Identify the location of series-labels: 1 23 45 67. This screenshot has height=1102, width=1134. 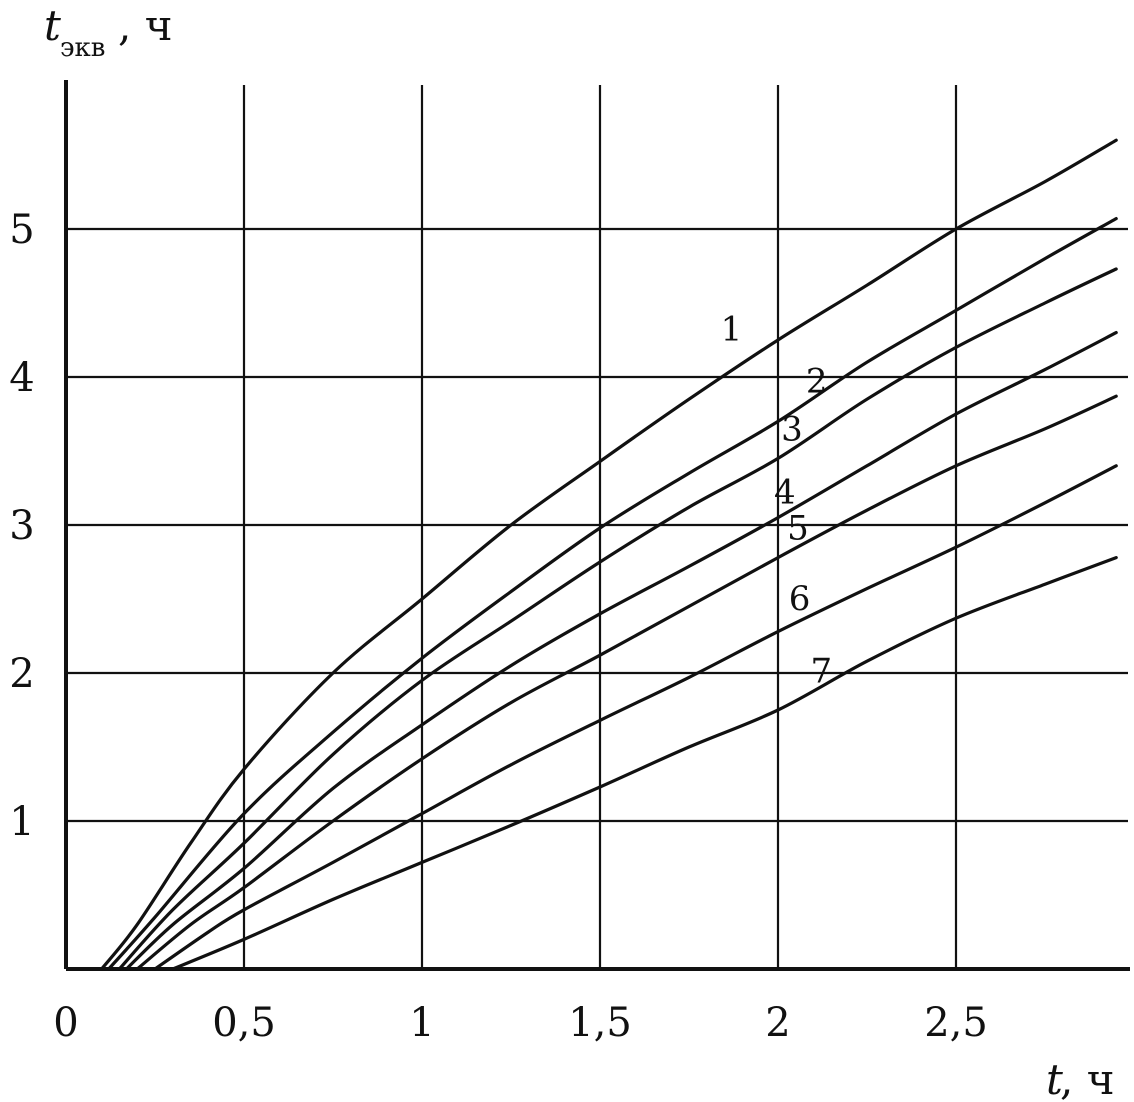
(777, 500).